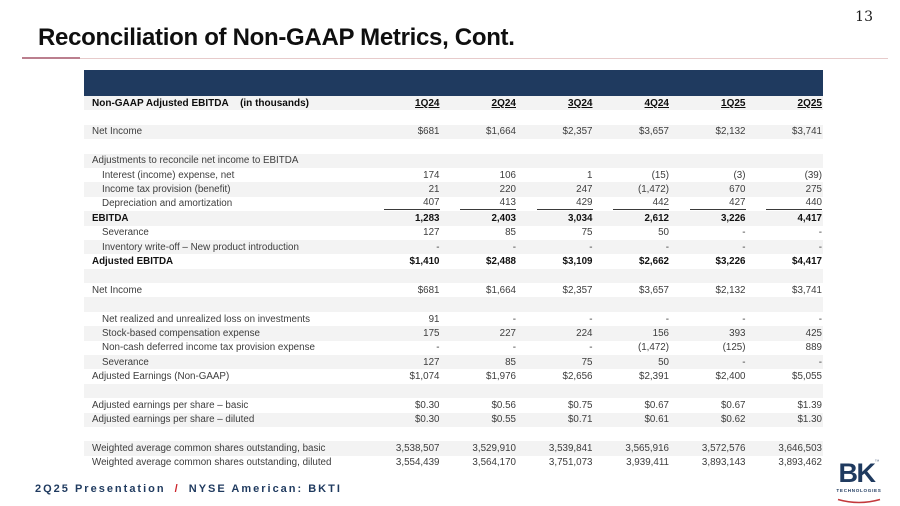  I want to click on cell-value: 442, so click(632, 204).